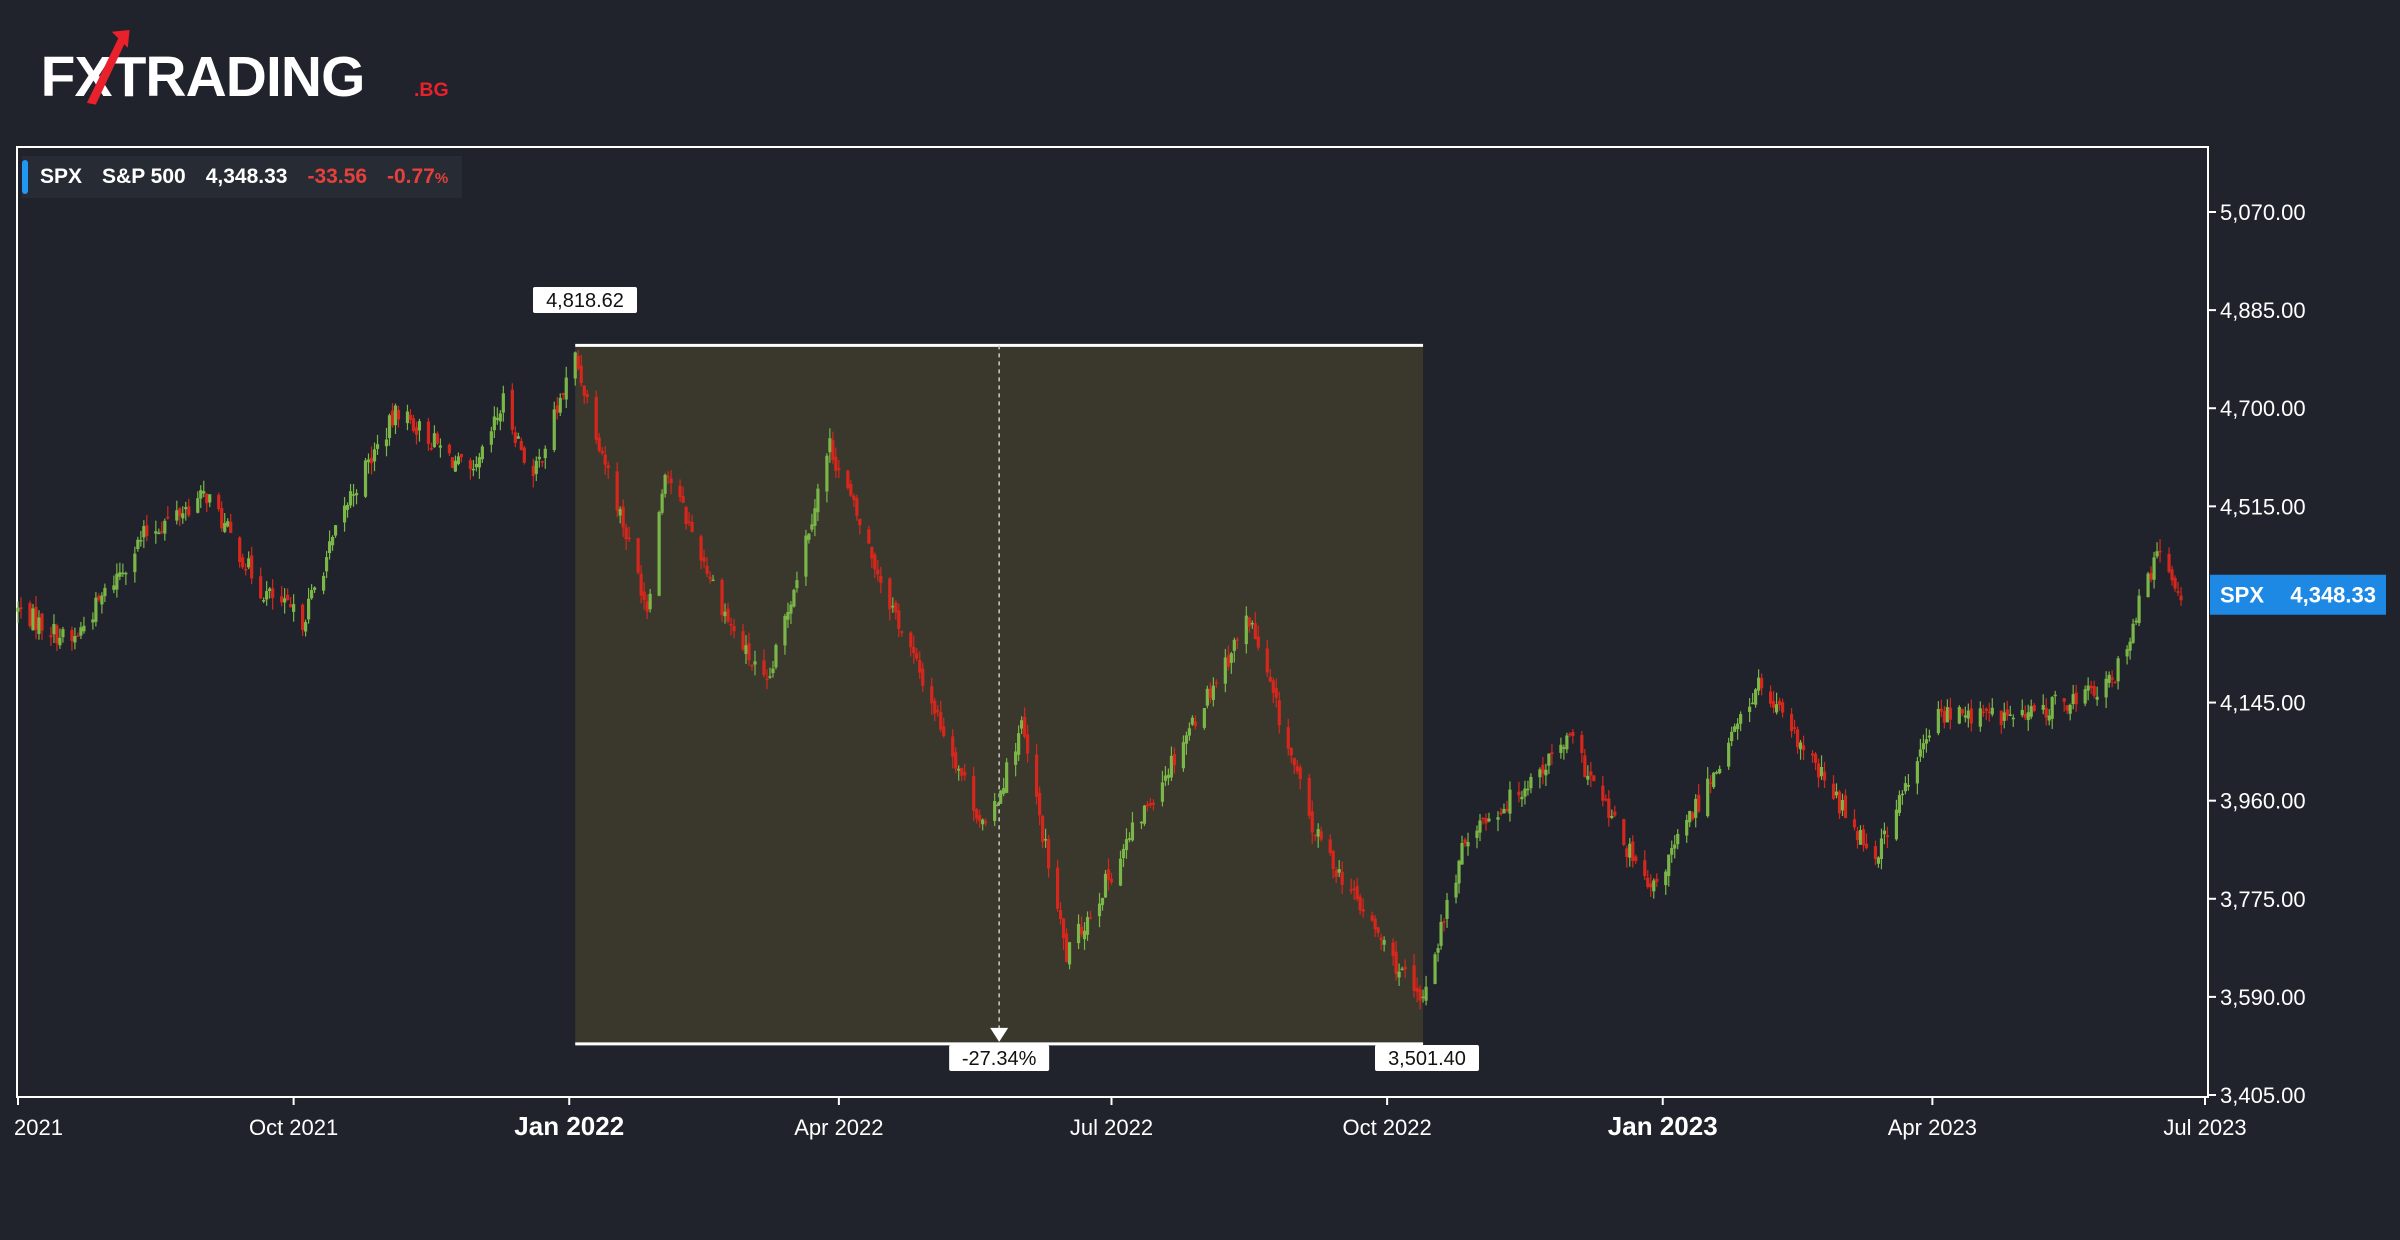 The height and width of the screenshot is (1240, 2400). I want to click on measure-change-label-bg, so click(999, 1058).